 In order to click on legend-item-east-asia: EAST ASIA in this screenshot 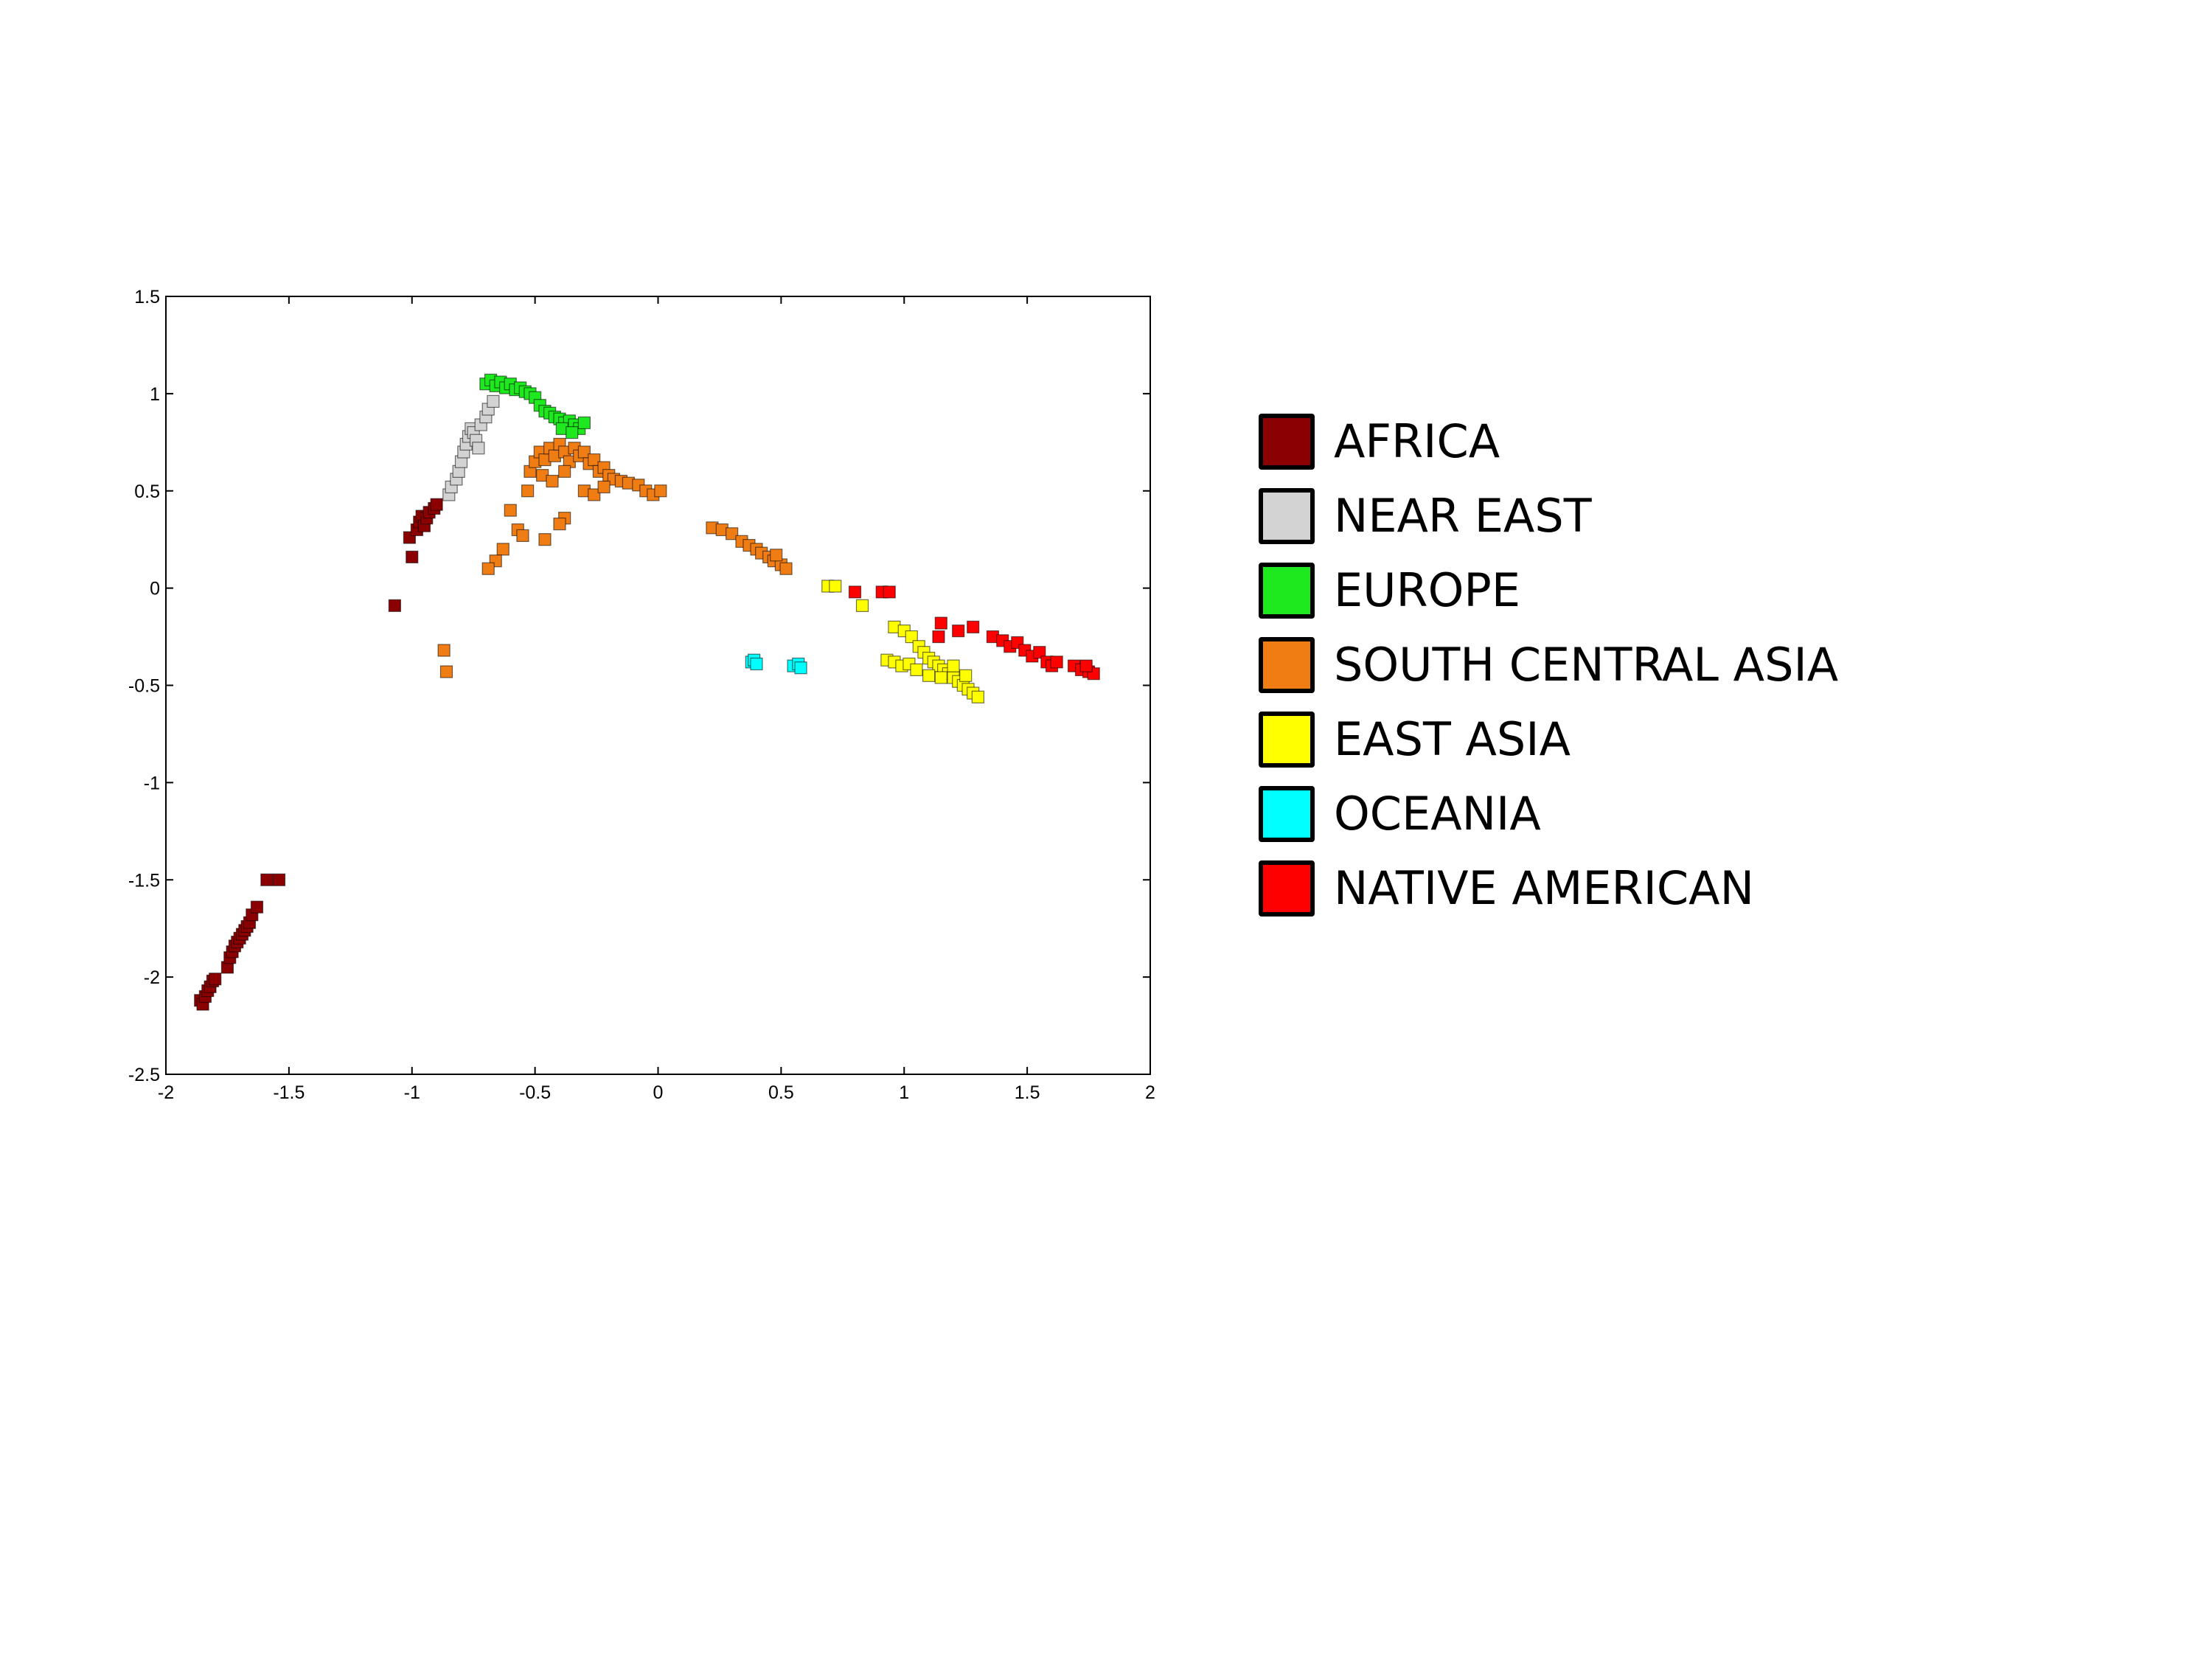, I will do `click(1627, 739)`.